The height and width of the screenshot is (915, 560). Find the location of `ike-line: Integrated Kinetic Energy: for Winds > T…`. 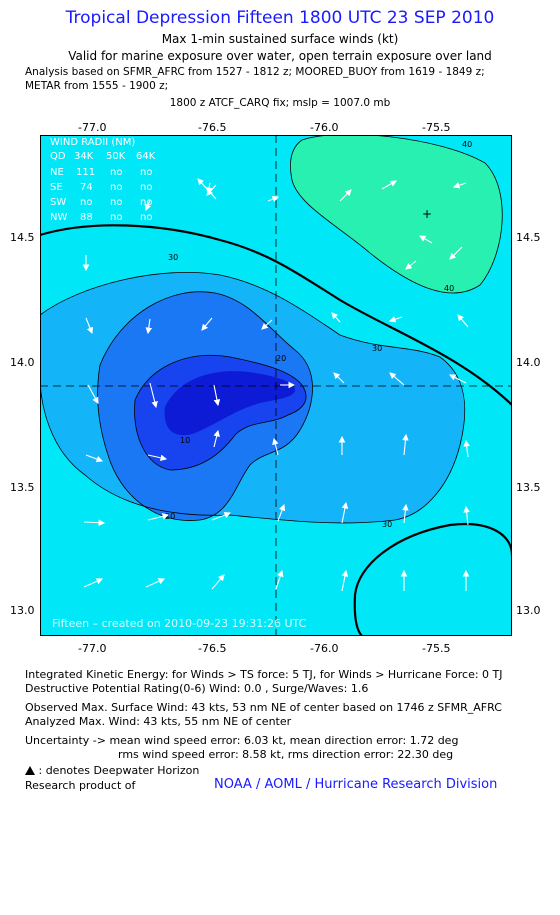

ike-line: Integrated Kinetic Energy: for Winds > T… is located at coordinates (264, 674).